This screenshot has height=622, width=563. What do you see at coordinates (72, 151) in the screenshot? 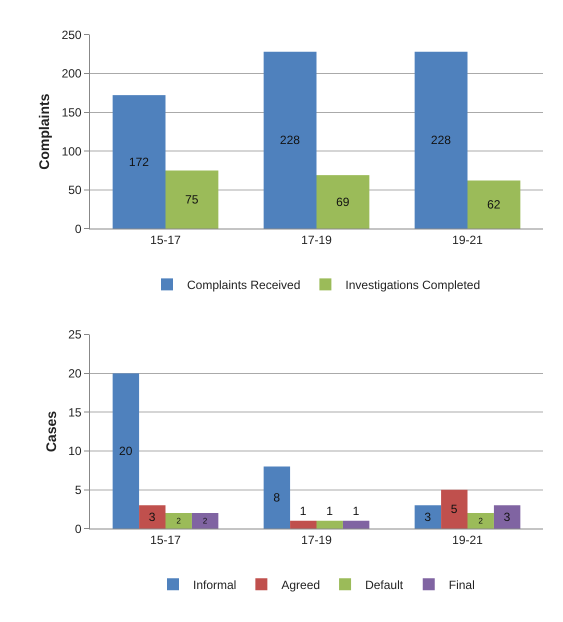
I see `y-tick-label: 100` at bounding box center [72, 151].